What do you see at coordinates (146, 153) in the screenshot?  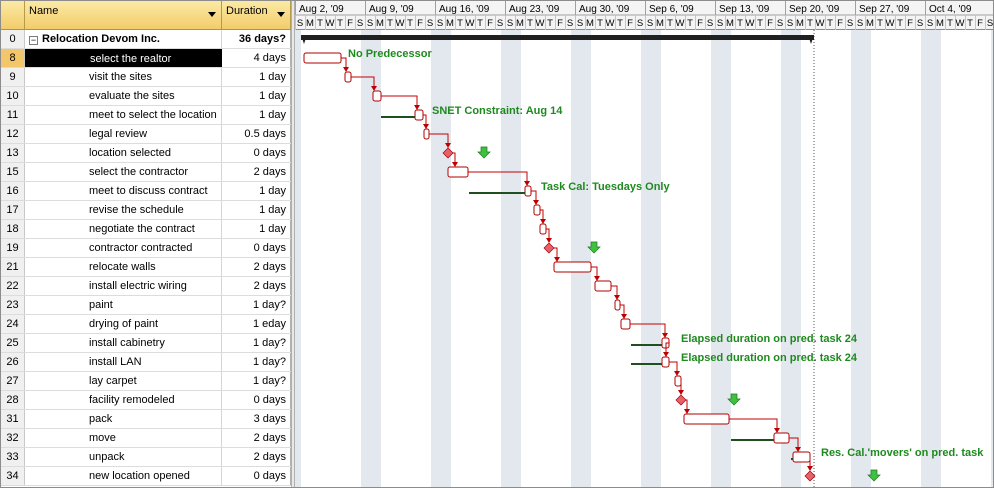 I see `task-row: 13 location selected 0 days` at bounding box center [146, 153].